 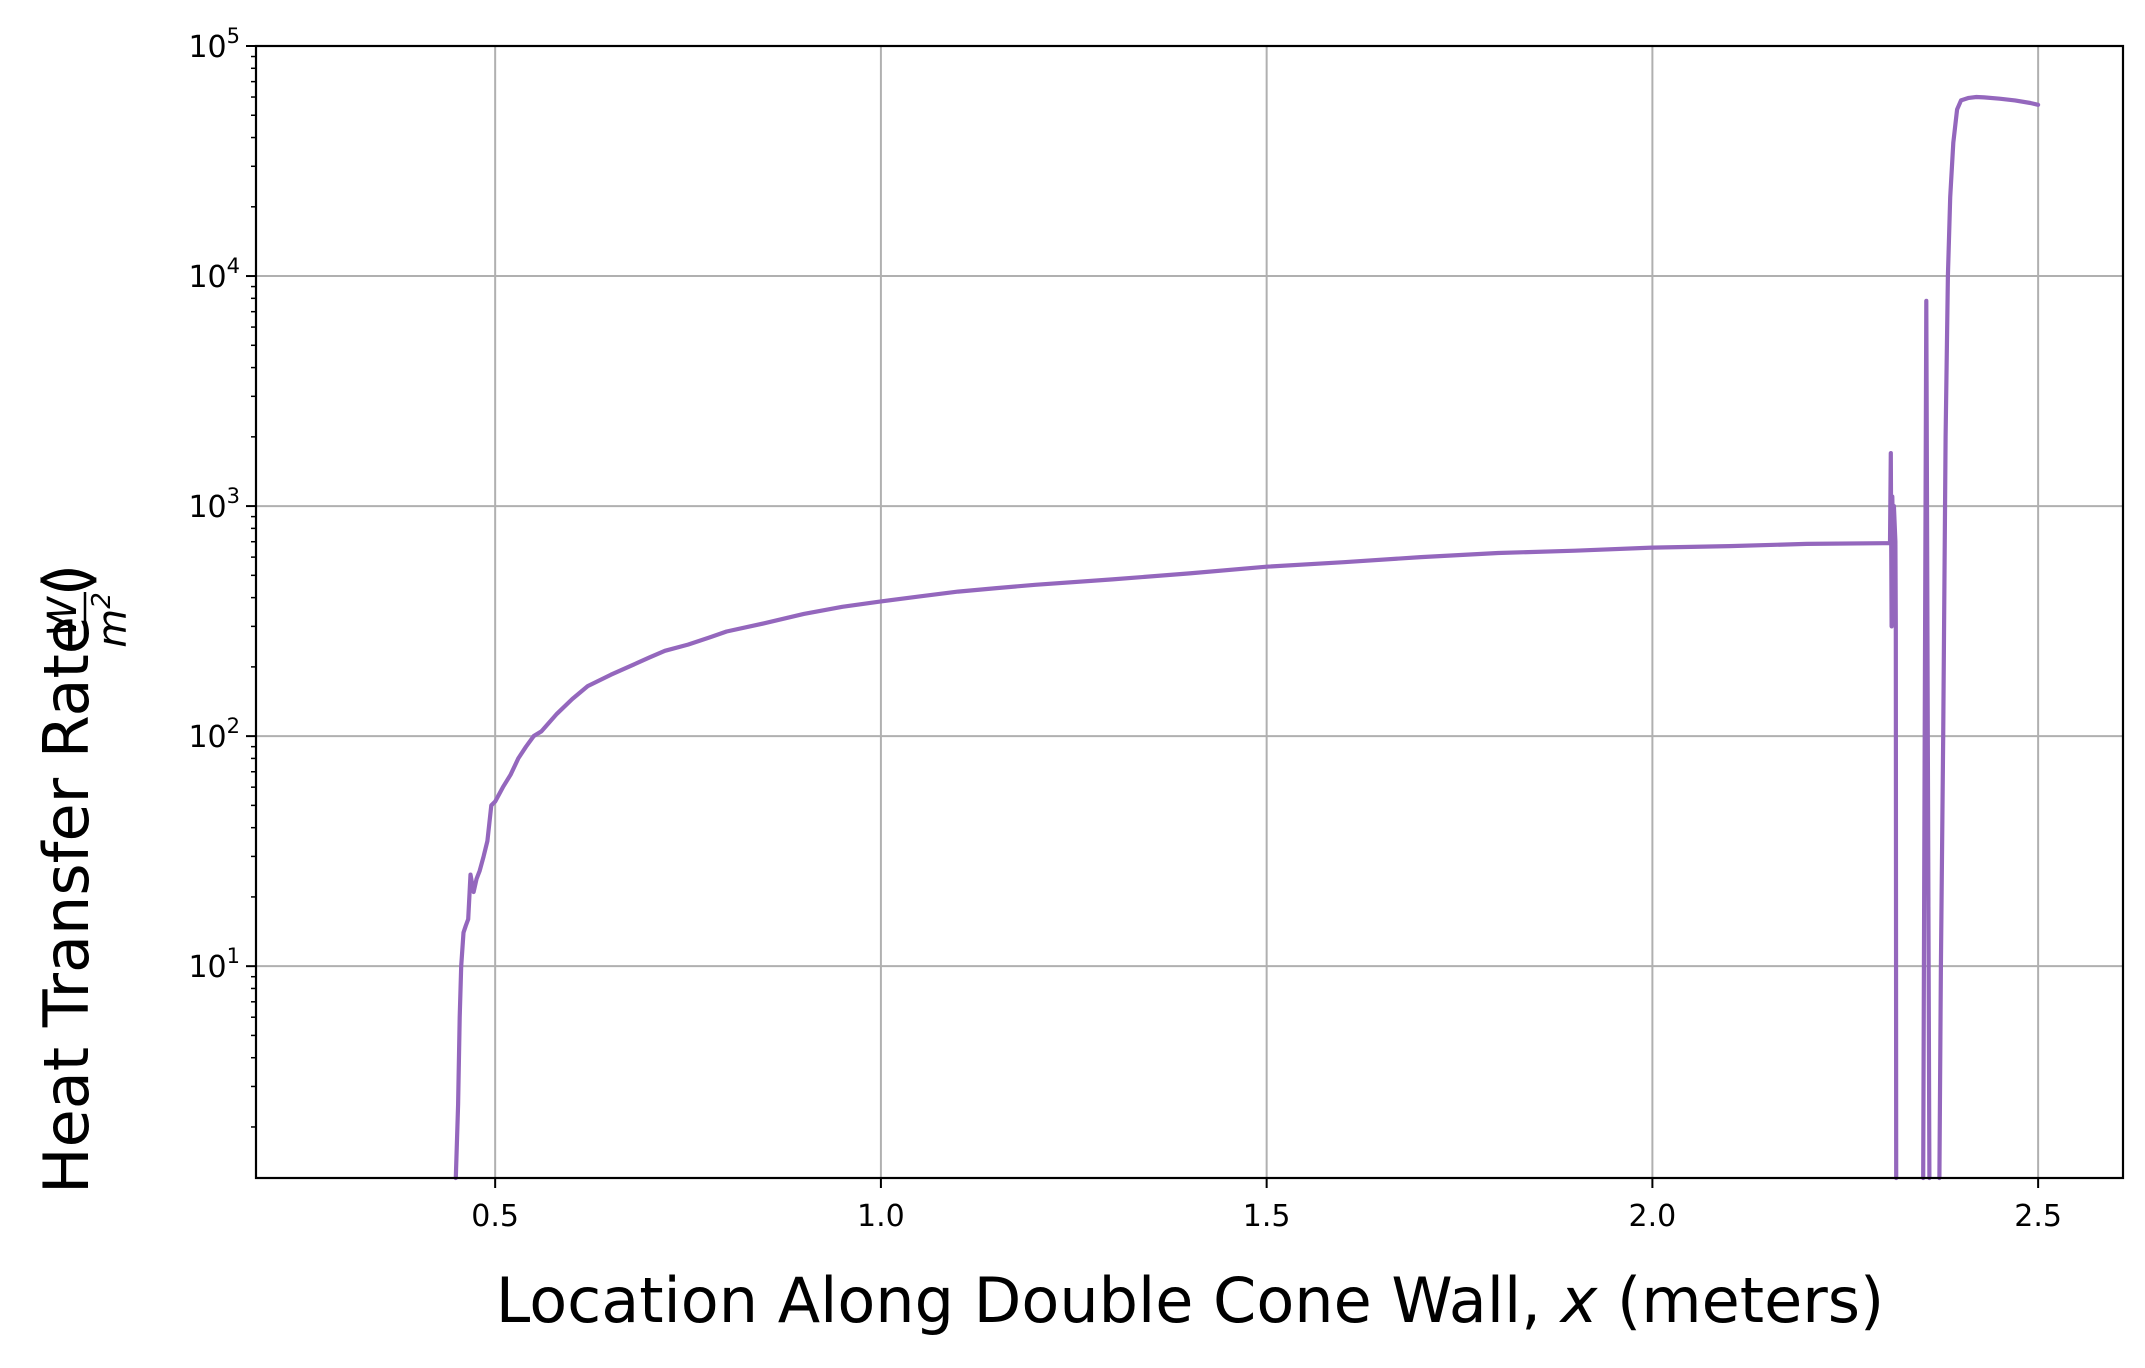 What do you see at coordinates (1653, 1216) in the screenshot?
I see `x-tick-label: 2.0` at bounding box center [1653, 1216].